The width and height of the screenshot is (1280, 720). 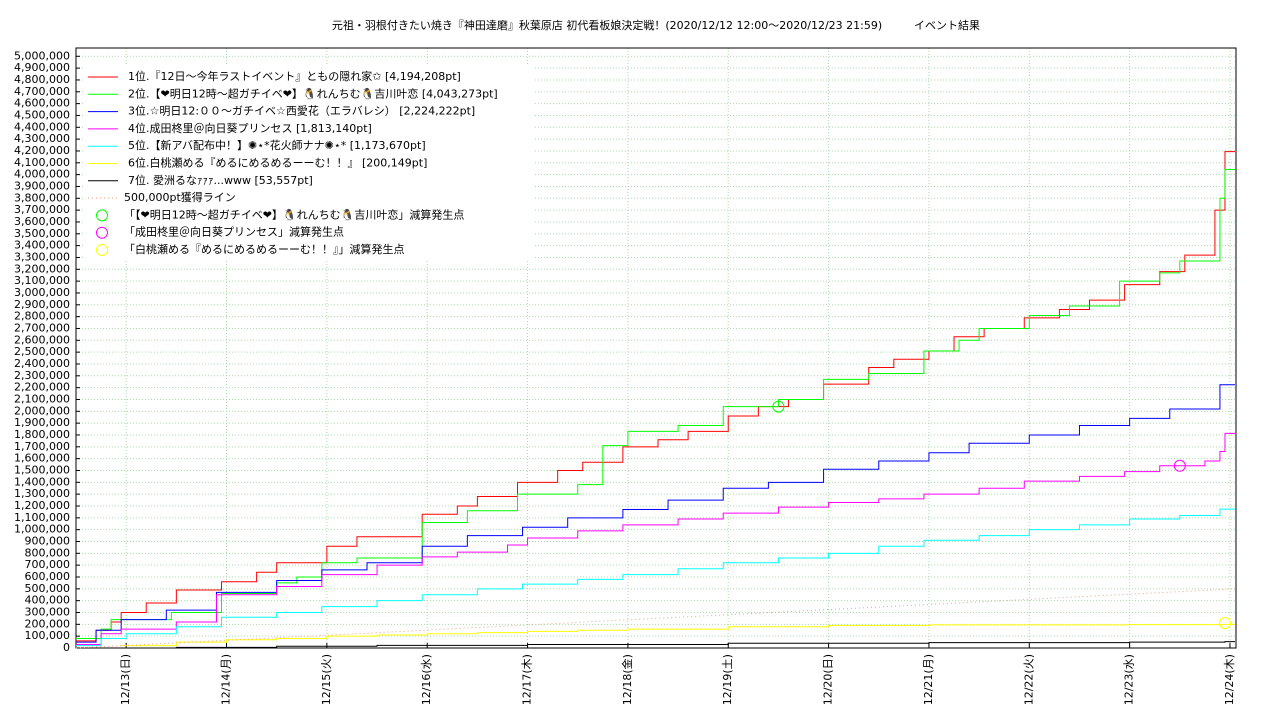 What do you see at coordinates (928, 679) in the screenshot?
I see `x-tick-label: 12/21(月)` at bounding box center [928, 679].